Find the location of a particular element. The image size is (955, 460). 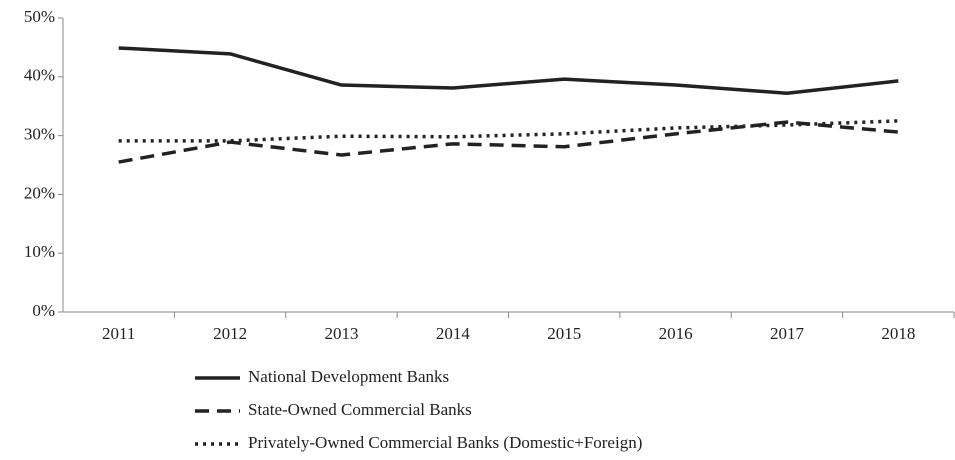

x-tick-label: 2014 is located at coordinates (453, 333).